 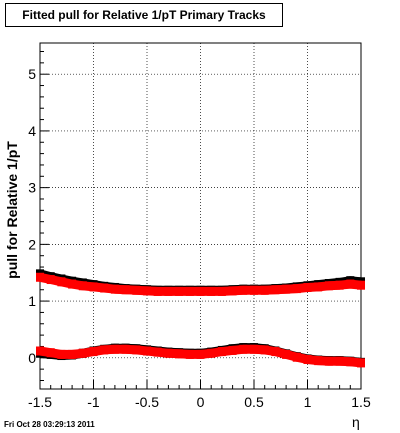 I want to click on y-tick-label: 5, so click(x=32, y=74).